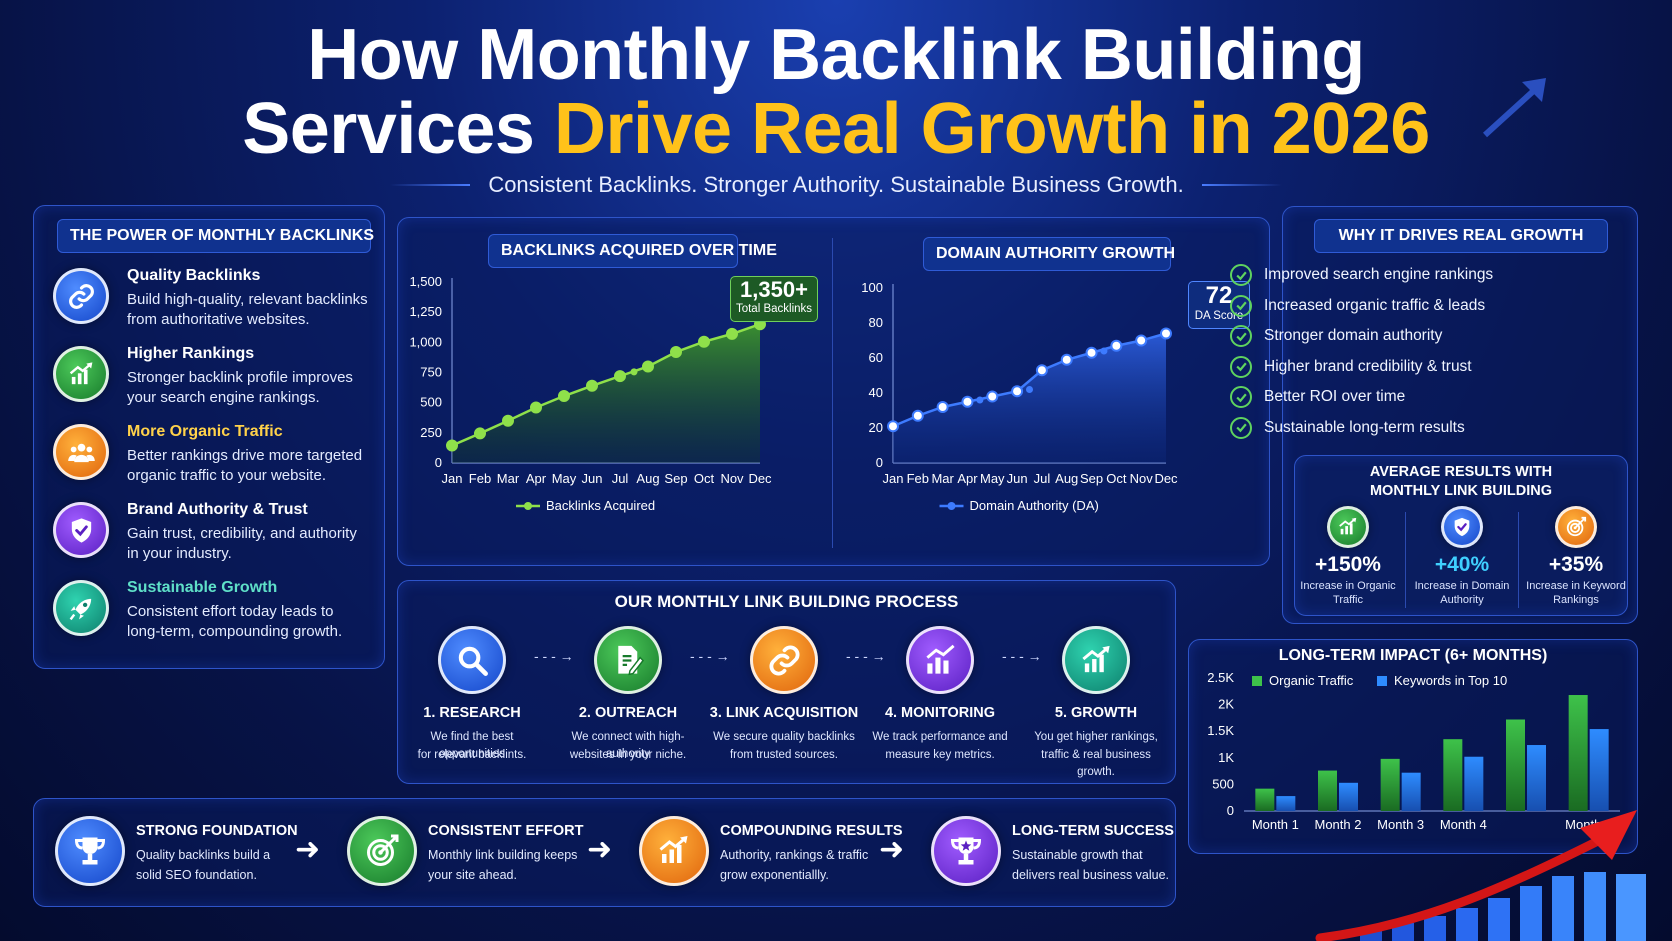 This screenshot has height=941, width=1672. What do you see at coordinates (872, 287) in the screenshot?
I see `y-tick-label: 100` at bounding box center [872, 287].